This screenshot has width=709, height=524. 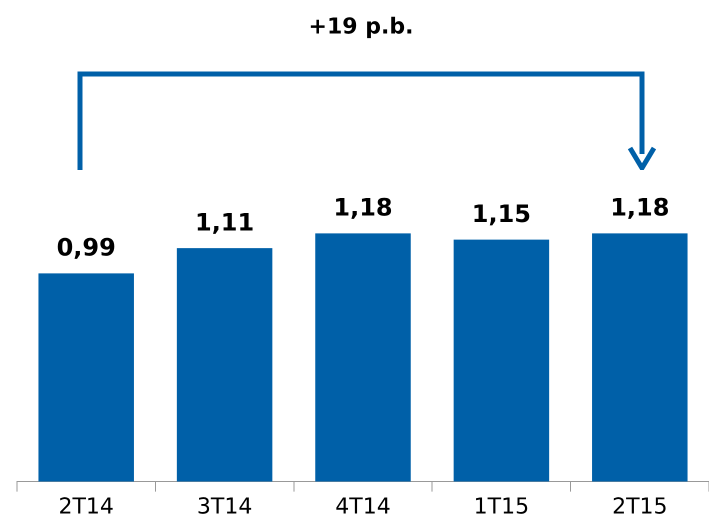 What do you see at coordinates (502, 507) in the screenshot?
I see `x-tick-label: 1T15` at bounding box center [502, 507].